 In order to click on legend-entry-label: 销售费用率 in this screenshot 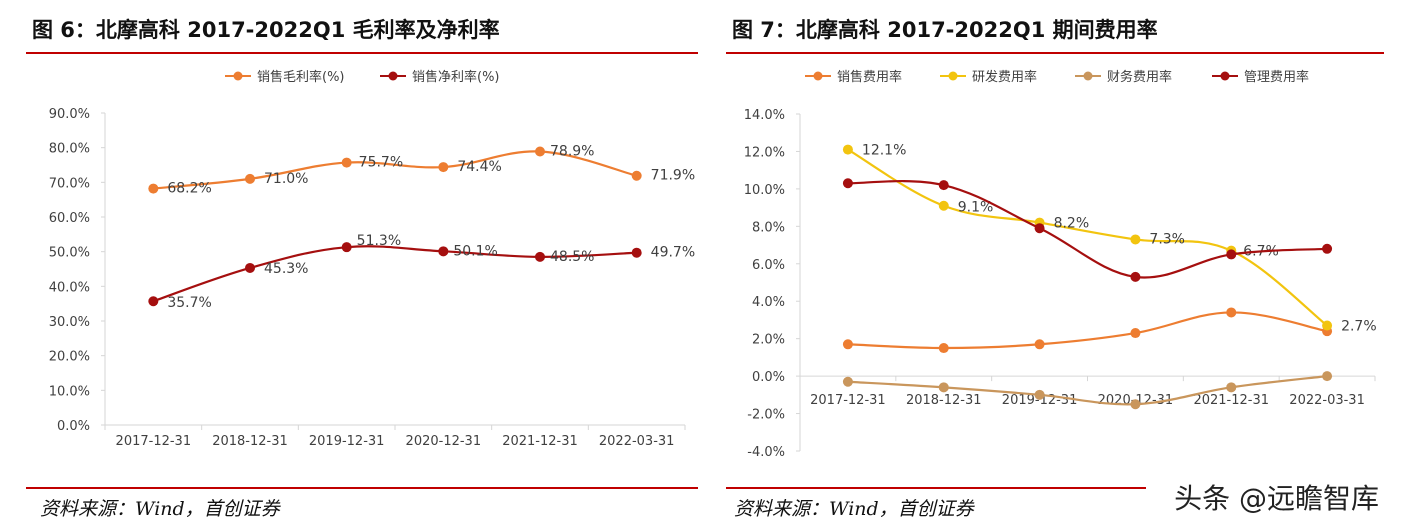, I will do `click(869, 77)`.